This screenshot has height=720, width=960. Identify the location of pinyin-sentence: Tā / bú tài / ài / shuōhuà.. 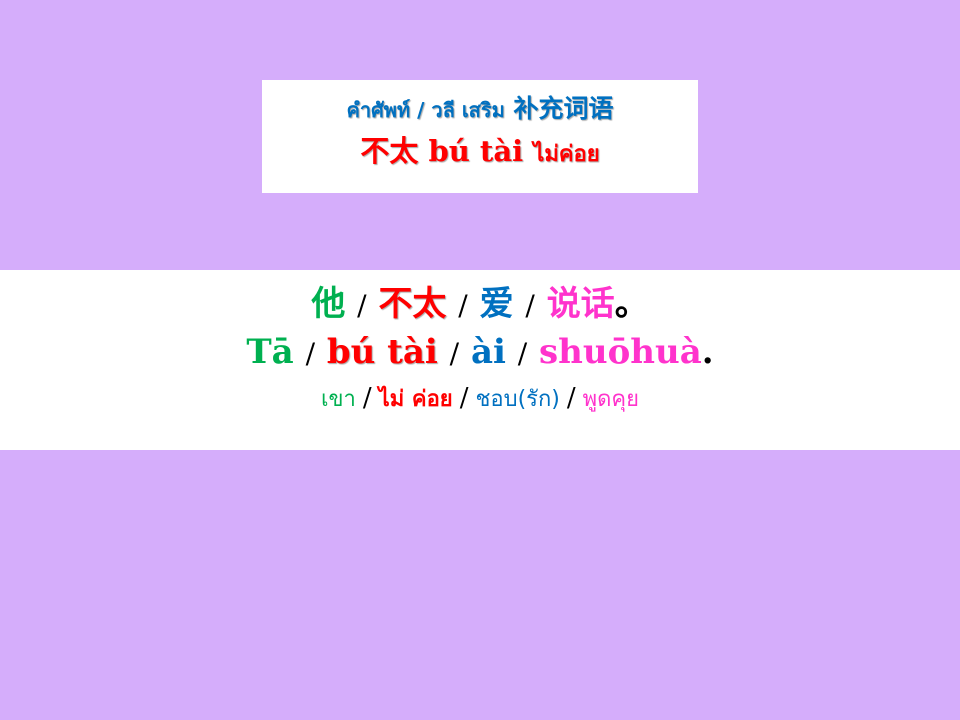
(480, 353).